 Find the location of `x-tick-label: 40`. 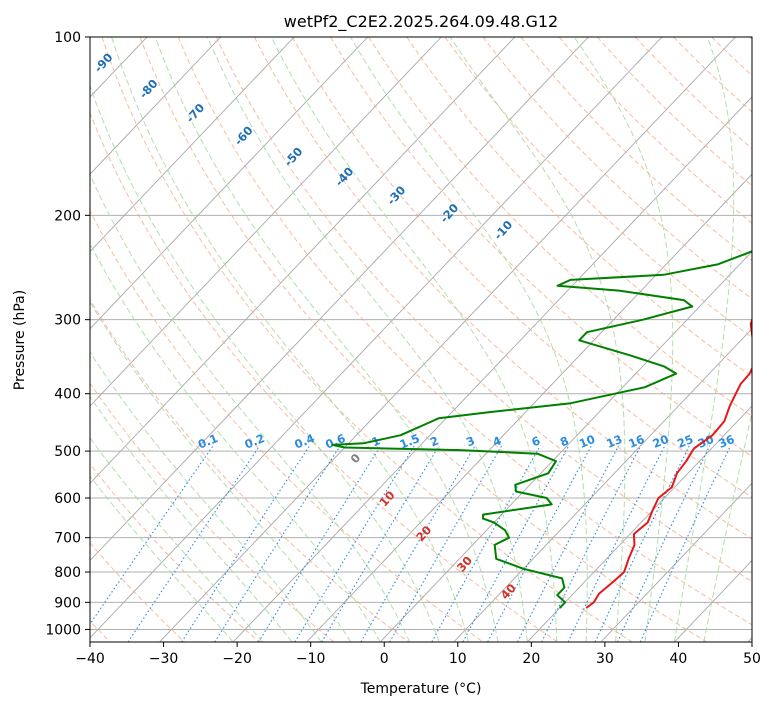

x-tick-label: 40 is located at coordinates (679, 659).